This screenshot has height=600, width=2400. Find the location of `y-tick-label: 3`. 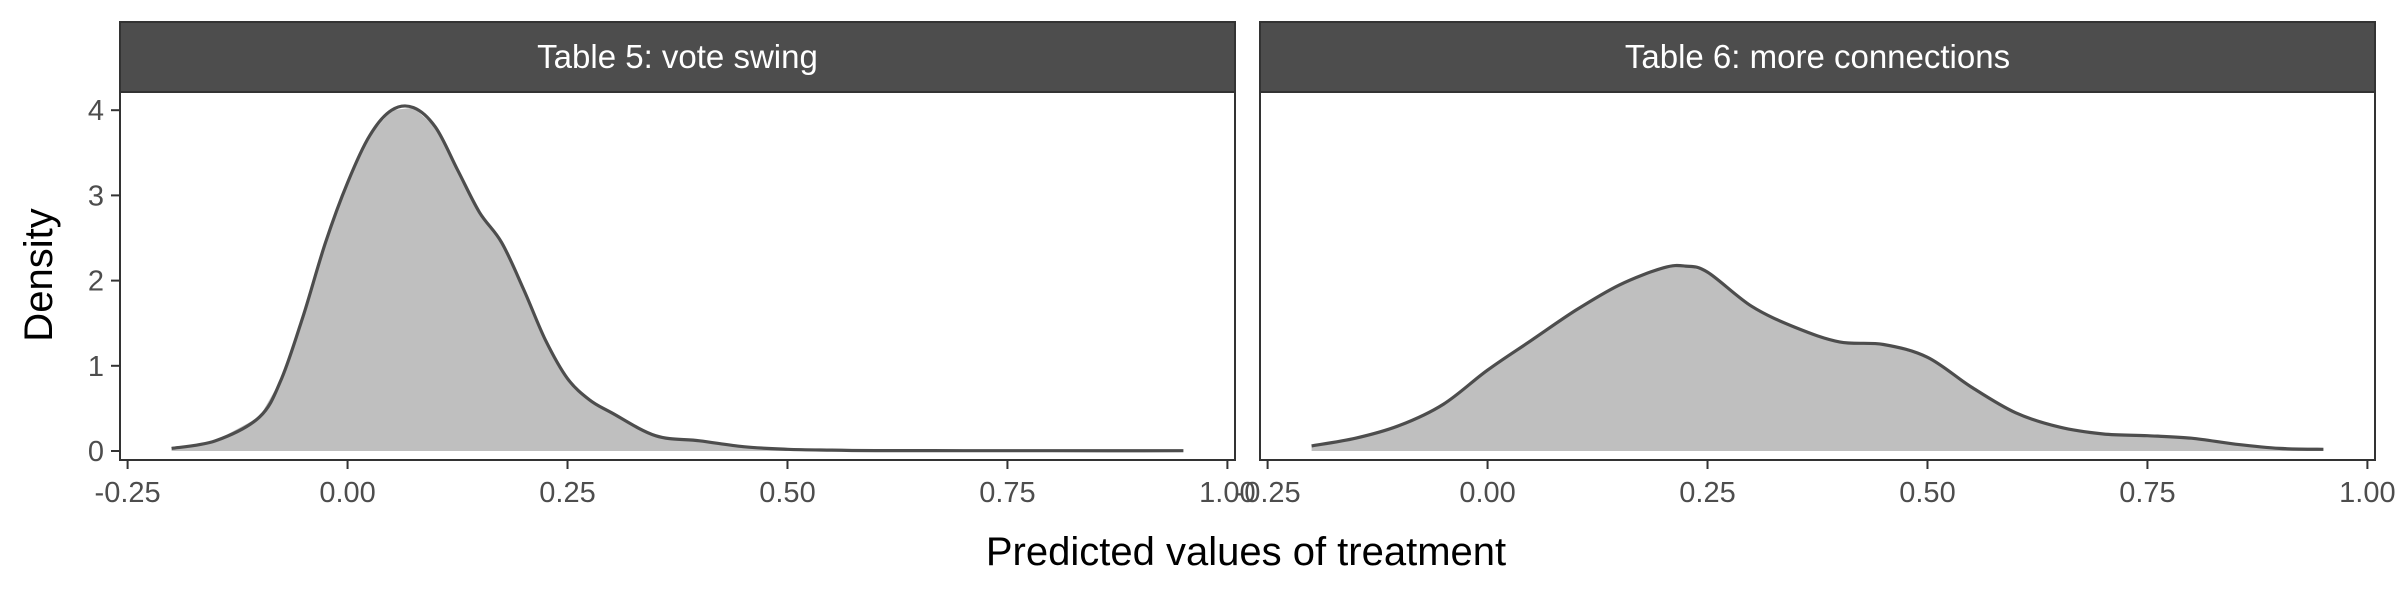

y-tick-label: 3 is located at coordinates (96, 196).